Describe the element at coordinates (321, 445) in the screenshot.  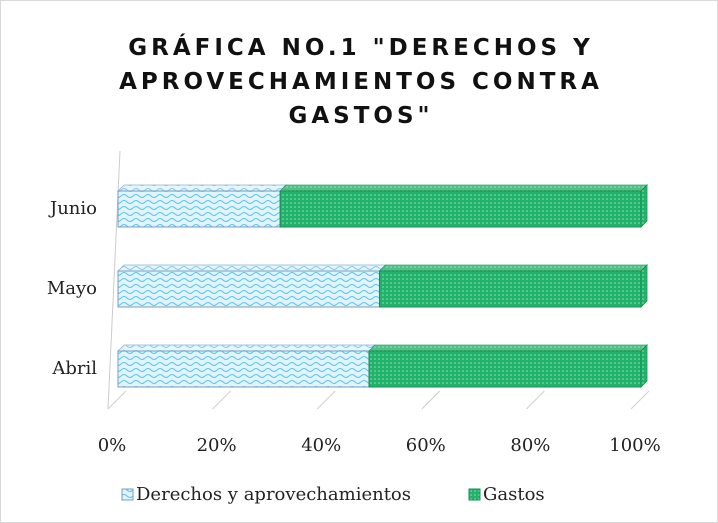
I see `x-tick-label: 40%` at that location.